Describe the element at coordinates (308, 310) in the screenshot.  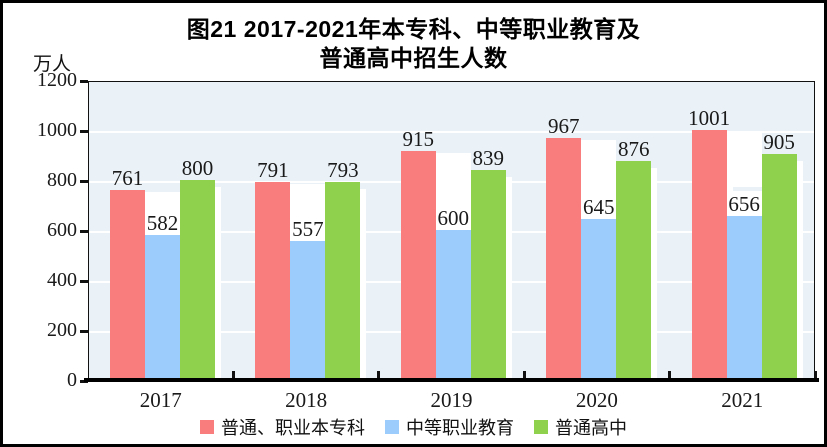
I see `bar-2018-series2` at that location.